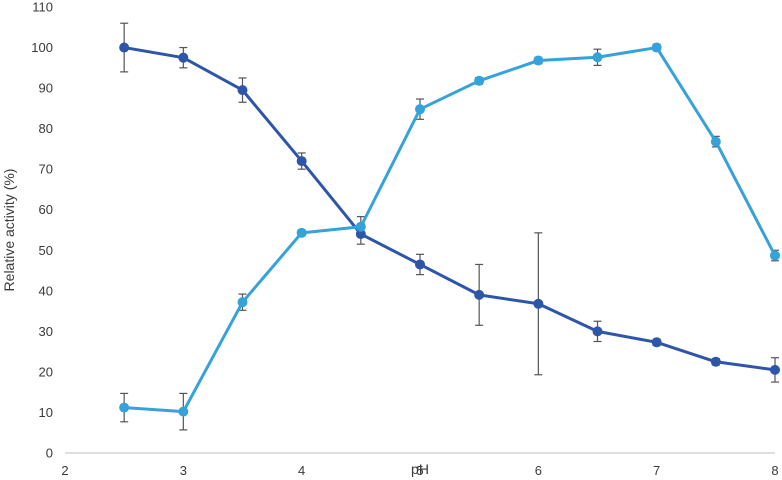  What do you see at coordinates (656, 470) in the screenshot?
I see `x-tick-label: 7` at bounding box center [656, 470].